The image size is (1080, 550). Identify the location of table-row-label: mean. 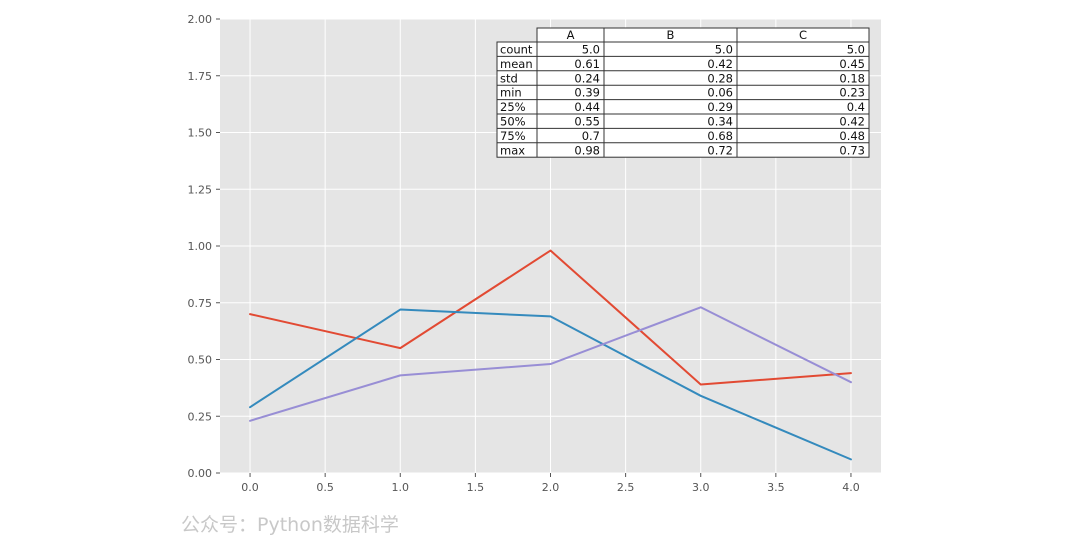
(516, 64).